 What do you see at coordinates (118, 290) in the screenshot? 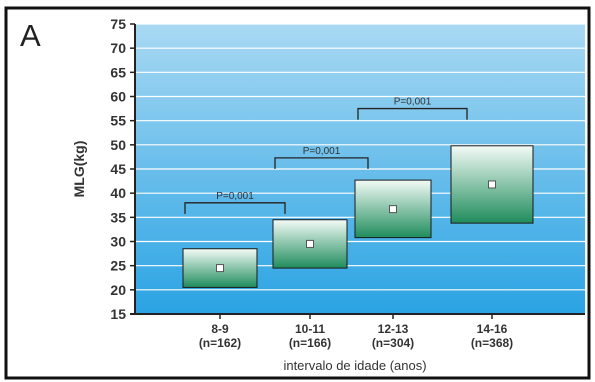
I see `y-tick-label: 20` at bounding box center [118, 290].